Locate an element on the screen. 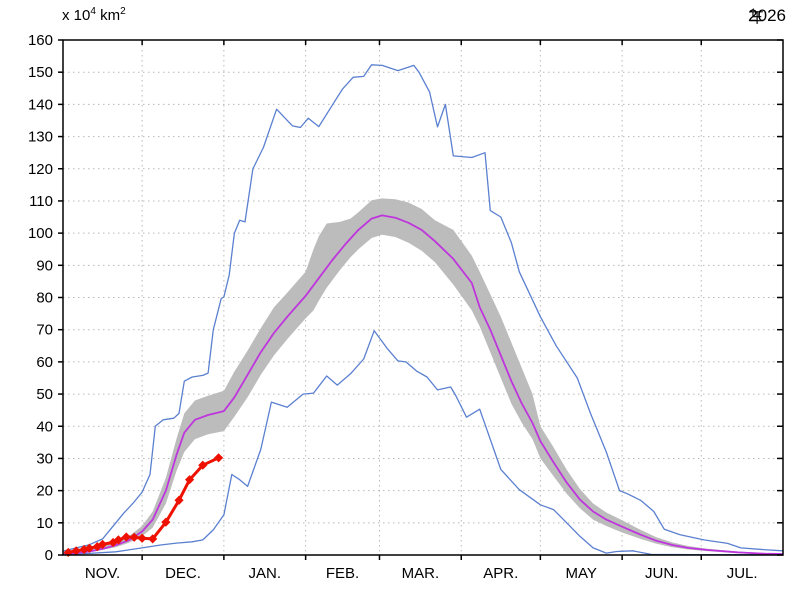 This screenshot has height=600, width=800. y-tick-label-0: 0 is located at coordinates (49, 555).